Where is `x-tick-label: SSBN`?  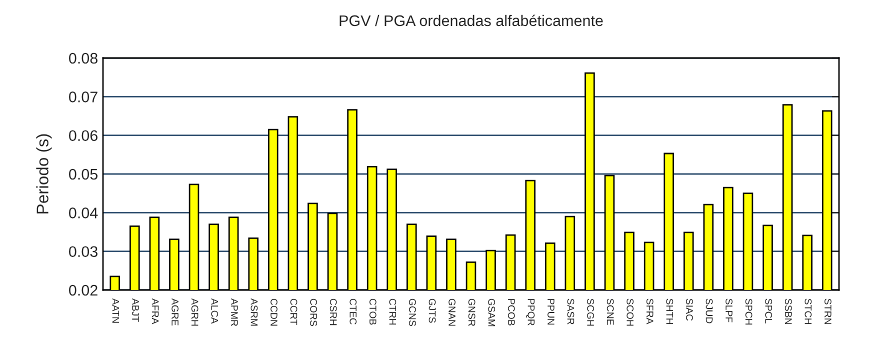 x-tick-label: SSBN is located at coordinates (788, 311).